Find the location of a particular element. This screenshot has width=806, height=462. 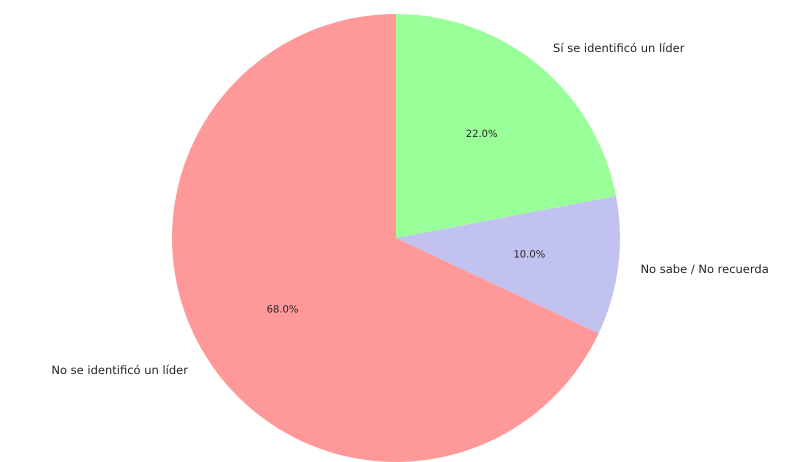

data-label: 22.0% is located at coordinates (482, 134).